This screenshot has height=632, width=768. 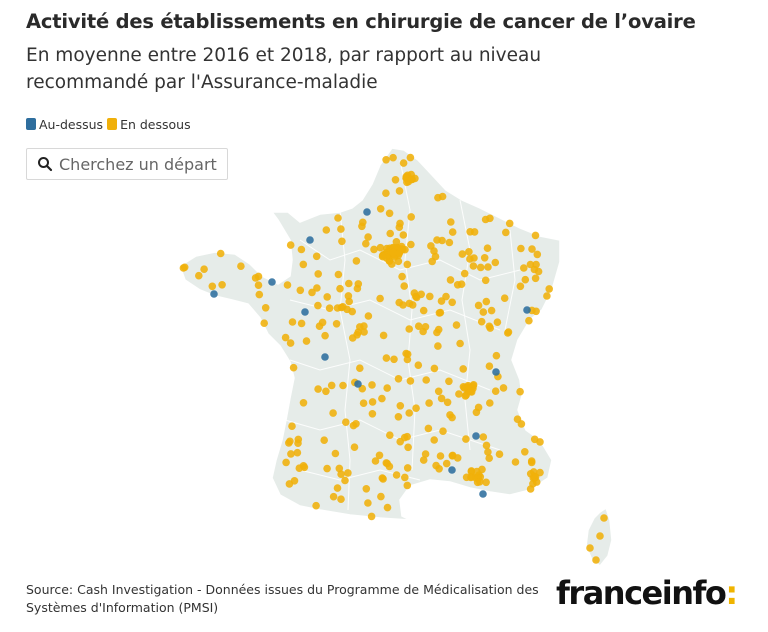 I want to click on search-input, so click(x=143, y=164).